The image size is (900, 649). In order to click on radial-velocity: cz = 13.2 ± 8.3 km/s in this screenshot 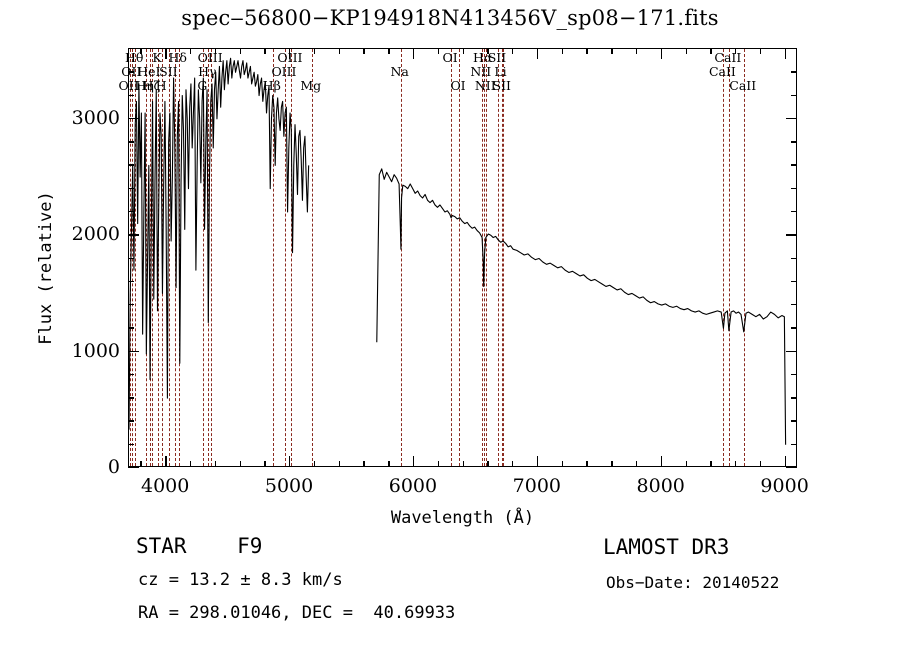, I will do `click(240, 580)`.